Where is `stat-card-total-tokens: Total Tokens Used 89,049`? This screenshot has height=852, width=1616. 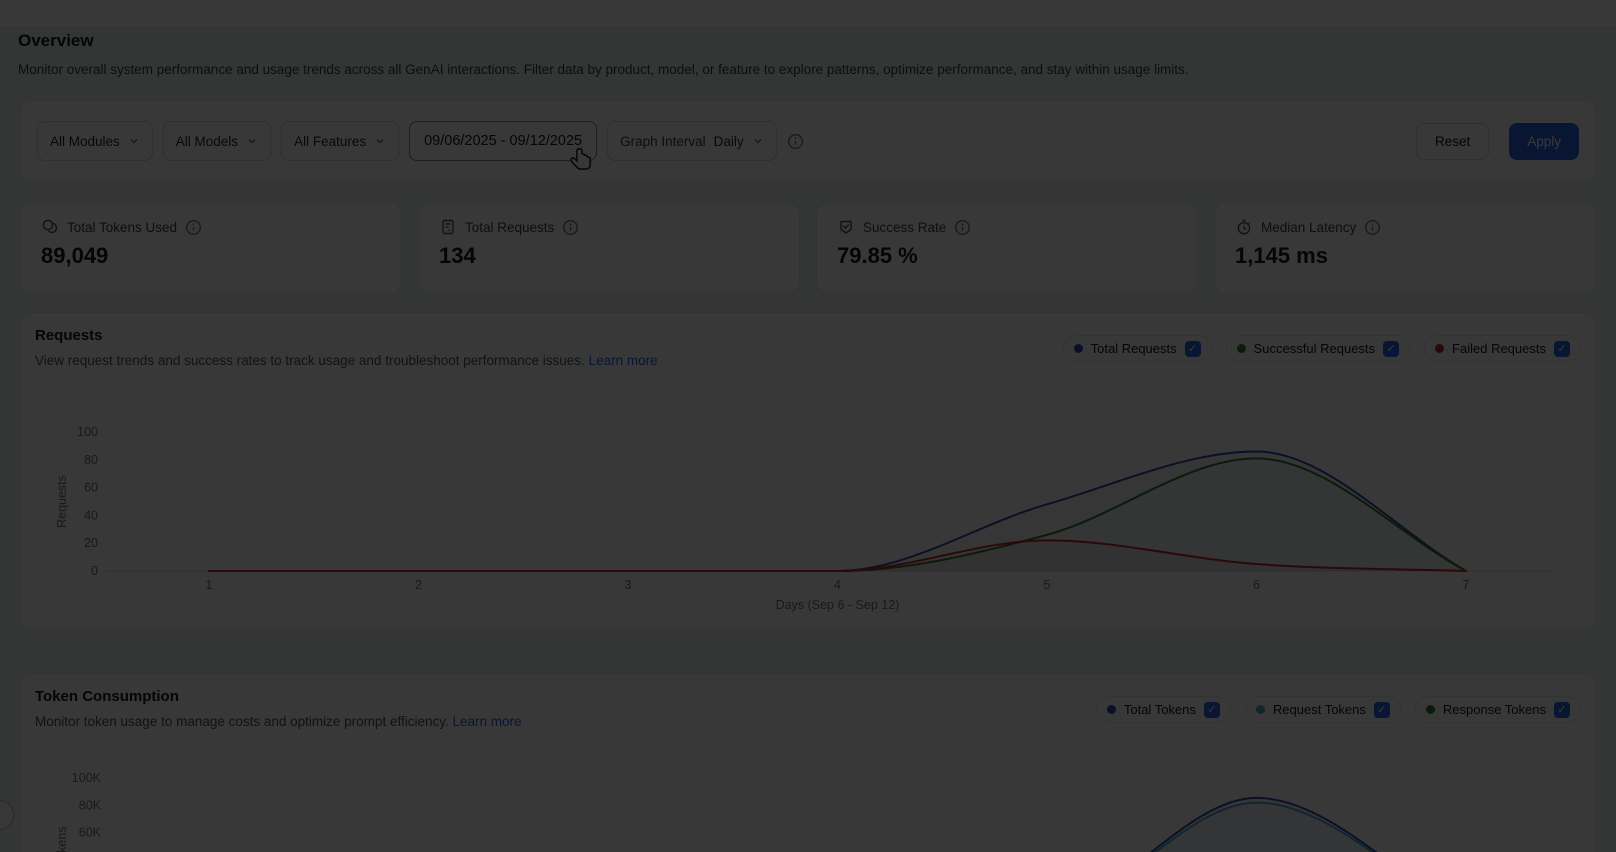
stat-card-total-tokens: Total Tokens Used 89,049 is located at coordinates (211, 248).